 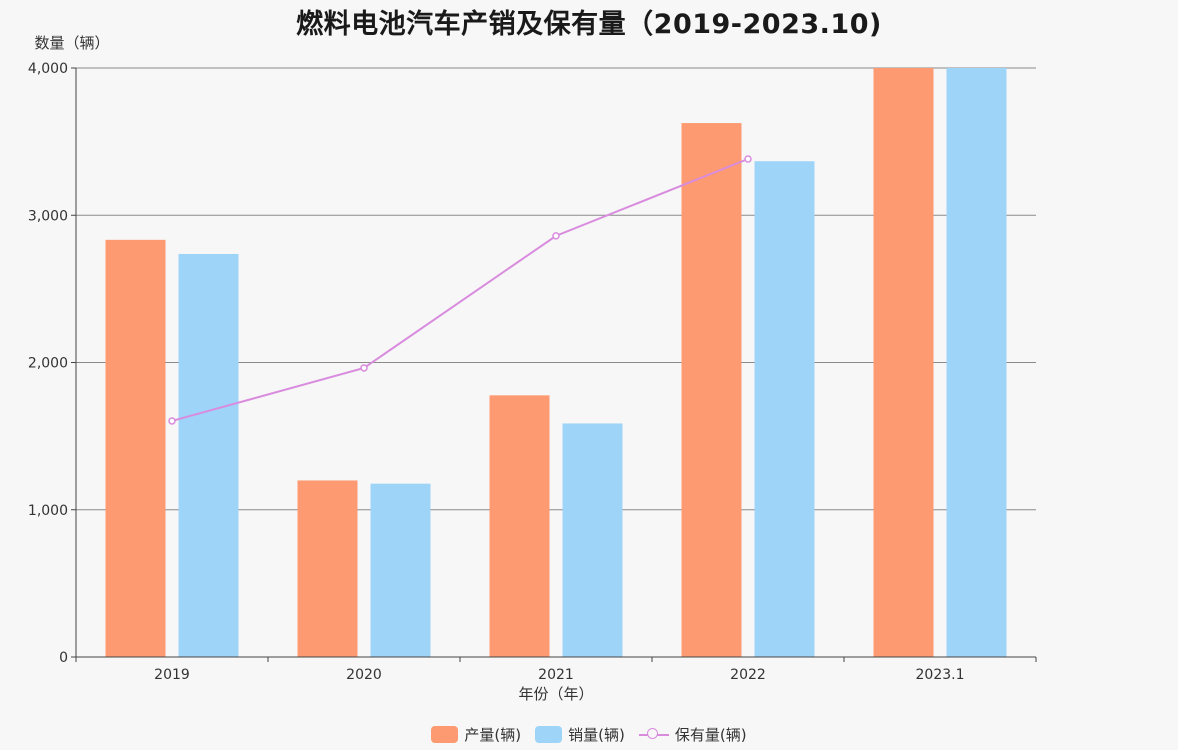 What do you see at coordinates (596, 735) in the screenshot?
I see `legend-label-sales: 销量(辆)` at bounding box center [596, 735].